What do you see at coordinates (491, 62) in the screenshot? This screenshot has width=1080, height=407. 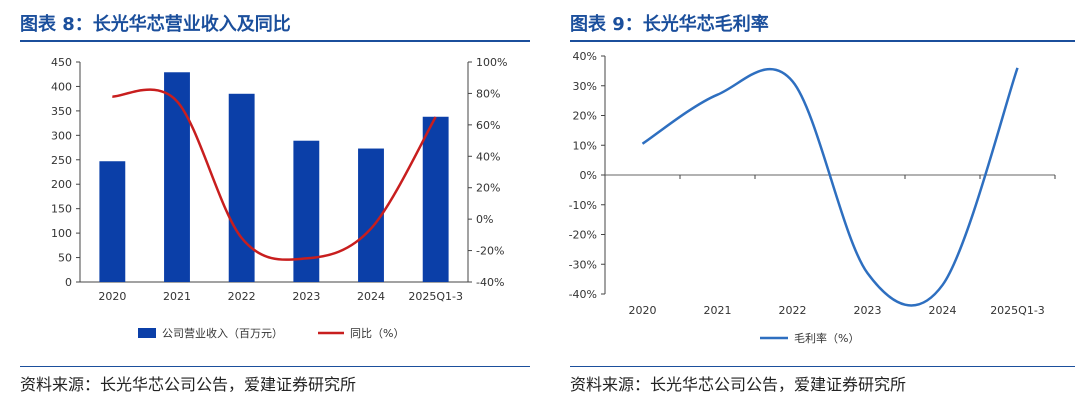 I see `y2-tick-label: 100%` at bounding box center [491, 62].